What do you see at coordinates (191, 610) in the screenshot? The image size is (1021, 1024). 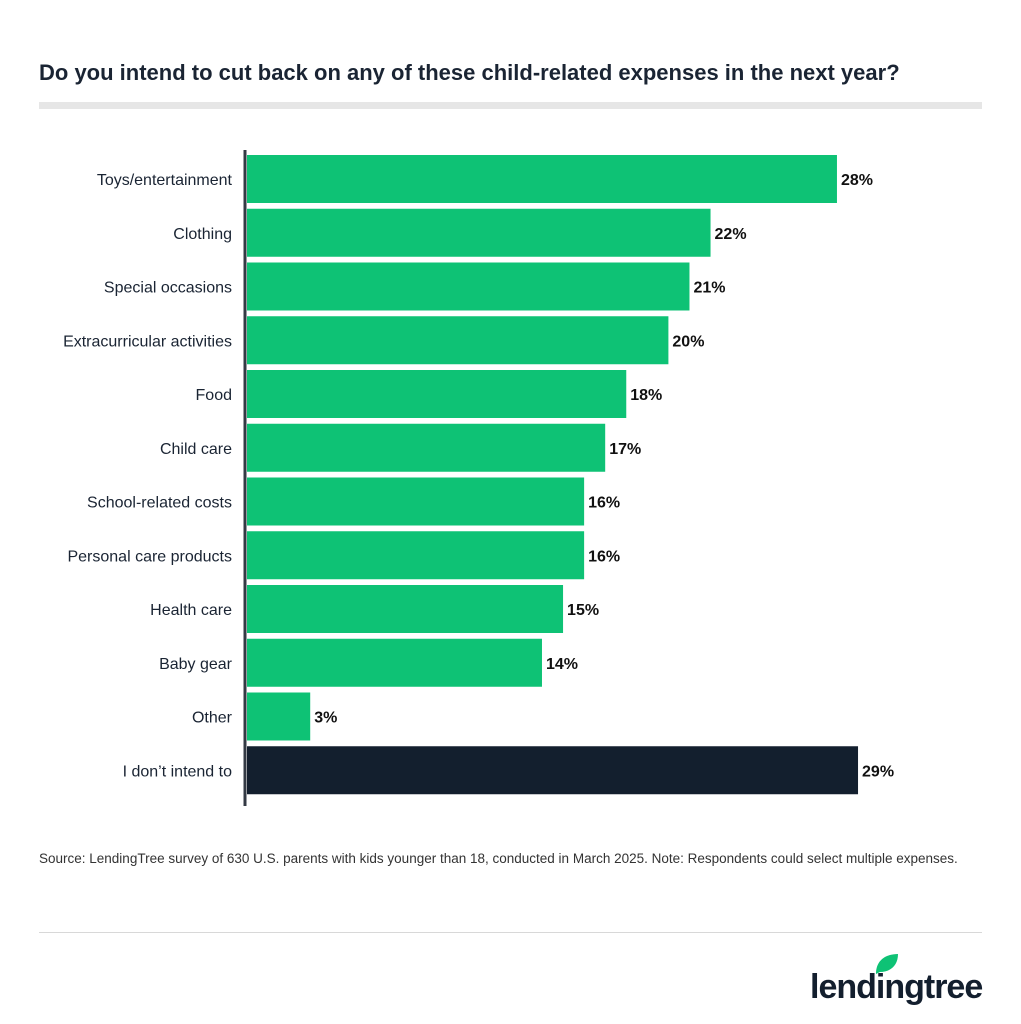 I see `category-label: Health care` at bounding box center [191, 610].